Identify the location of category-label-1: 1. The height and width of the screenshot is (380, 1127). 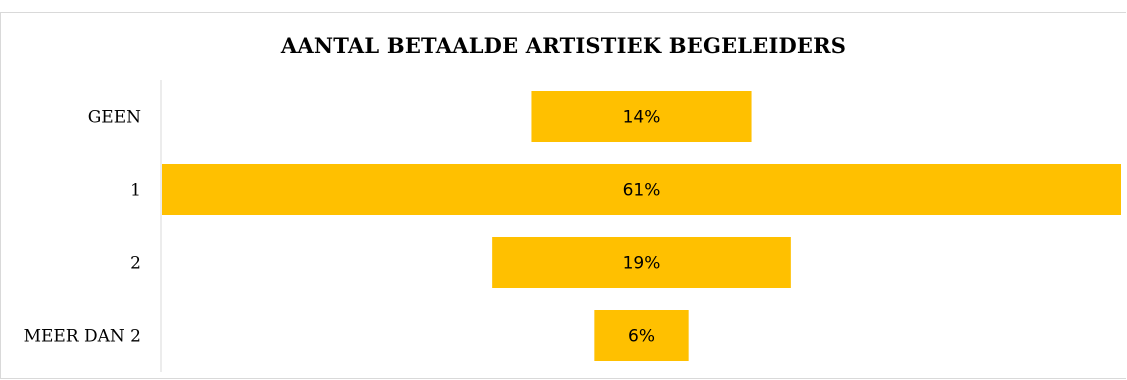
(135, 191).